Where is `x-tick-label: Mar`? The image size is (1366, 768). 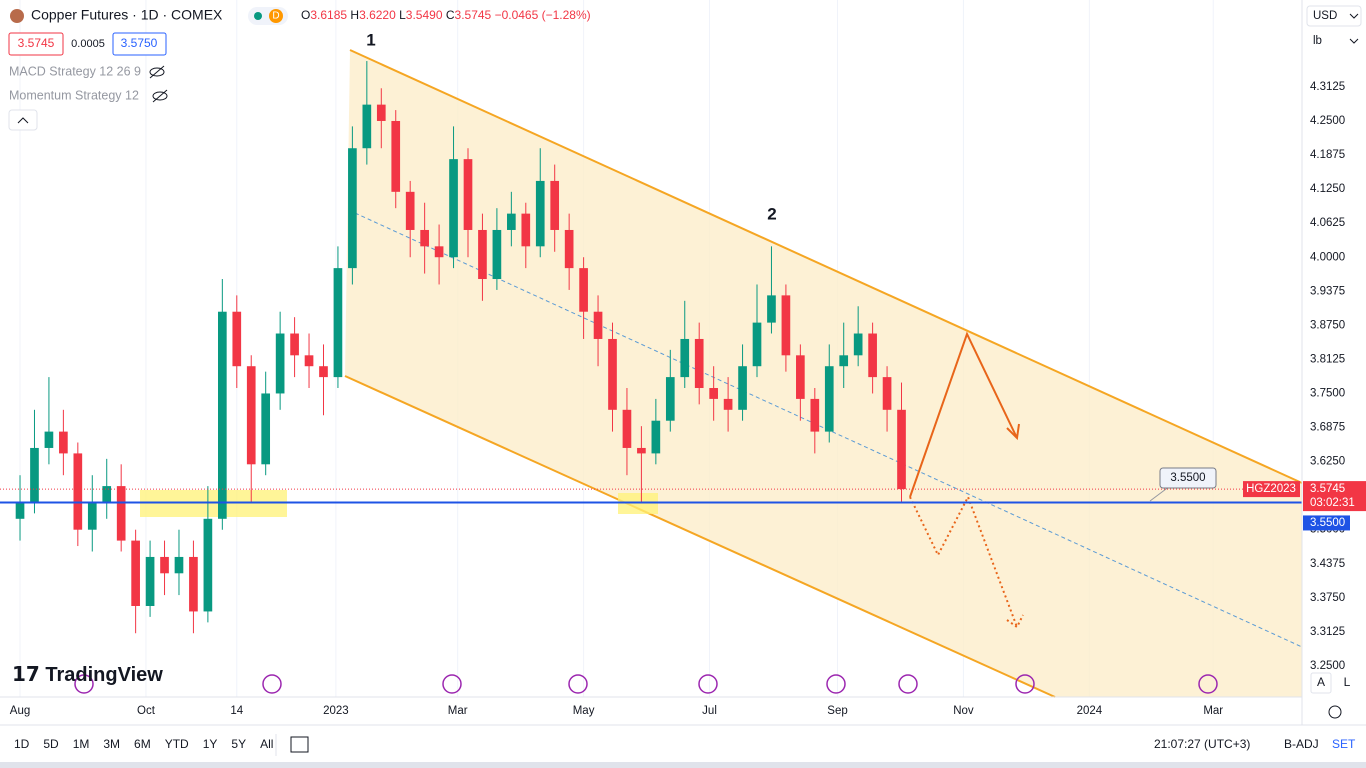 x-tick-label: Mar is located at coordinates (1213, 711).